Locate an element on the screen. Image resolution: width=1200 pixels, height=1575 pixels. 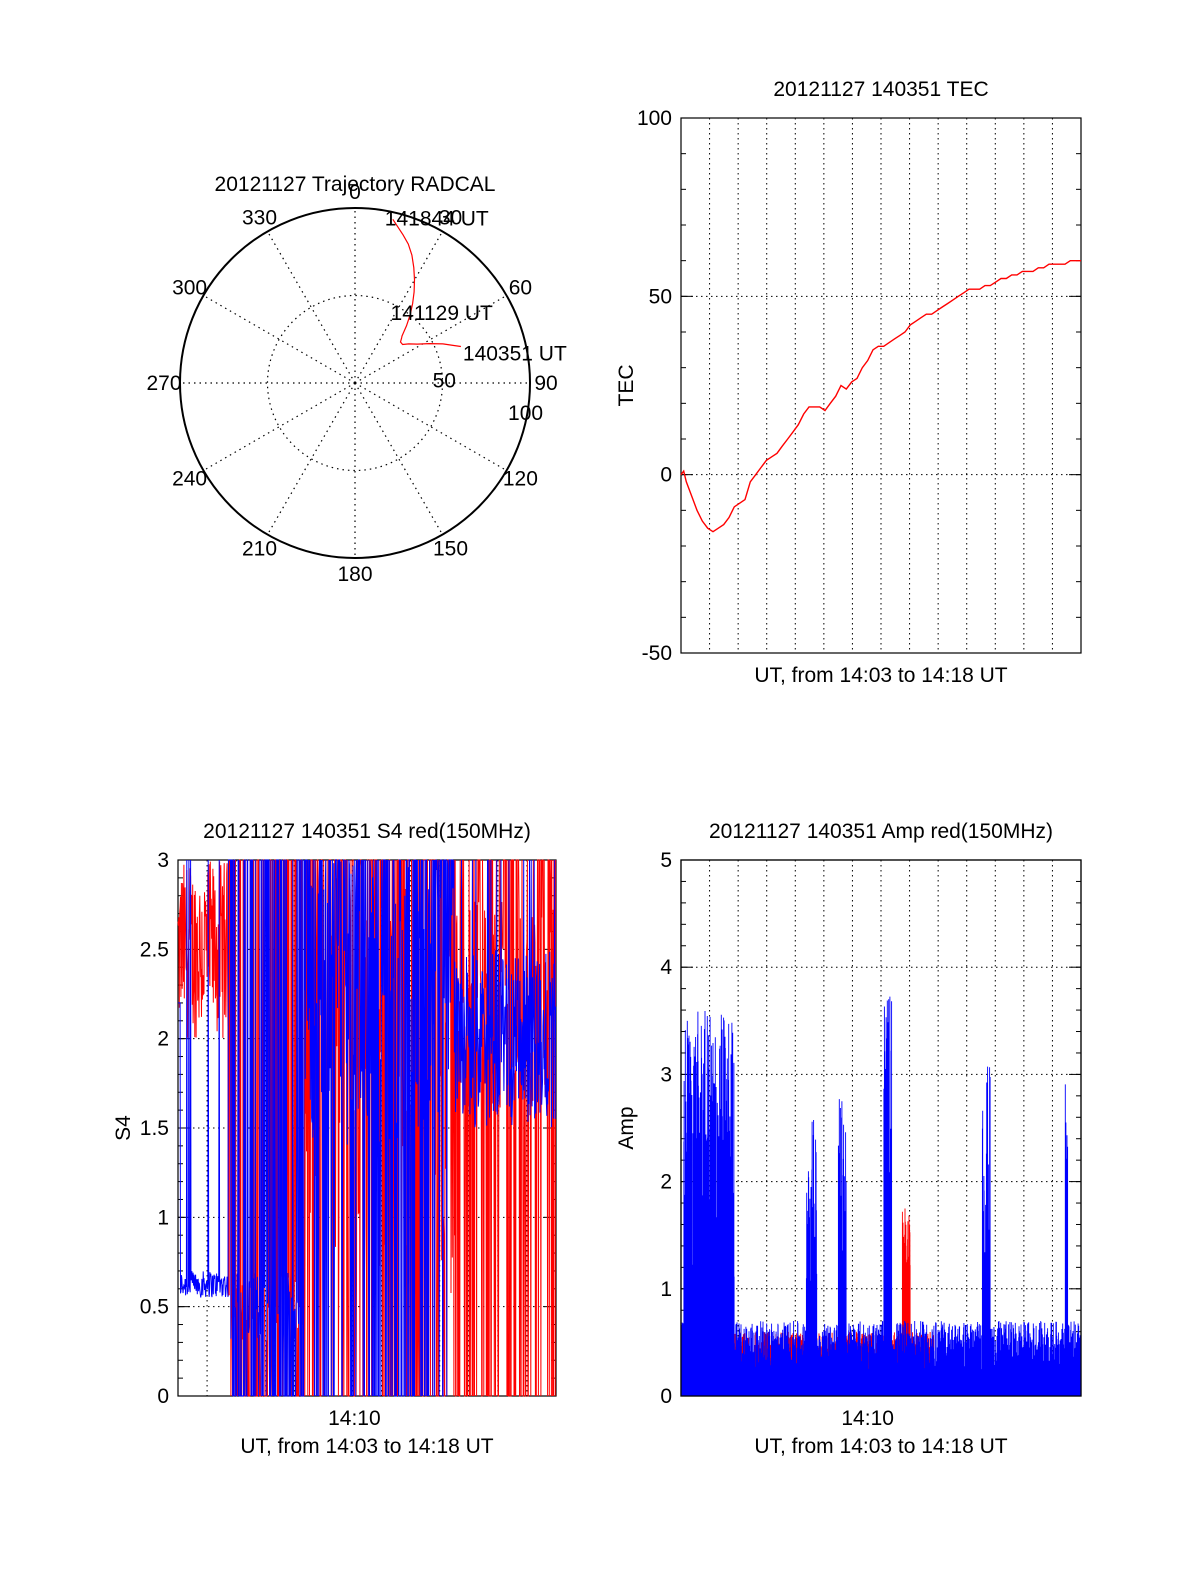
y-tick-label: 0.5 is located at coordinates (154, 1307).